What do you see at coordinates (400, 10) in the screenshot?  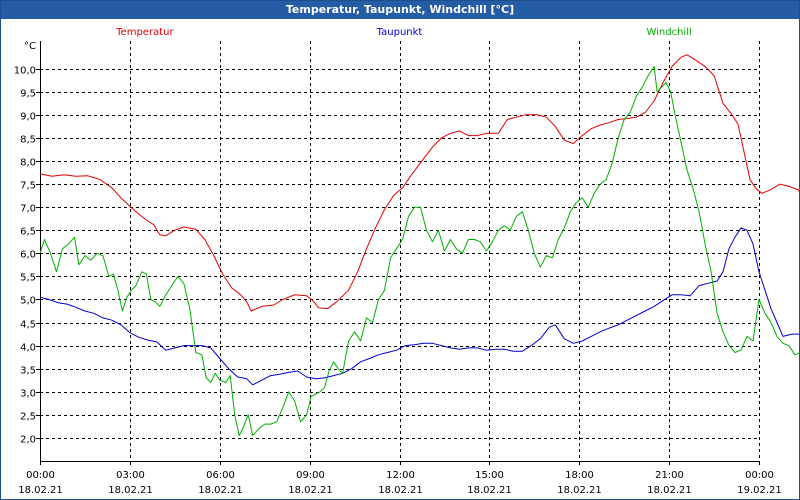 I see `window-title: Temperatur, Taupunkt, Windchill [°C]` at bounding box center [400, 10].